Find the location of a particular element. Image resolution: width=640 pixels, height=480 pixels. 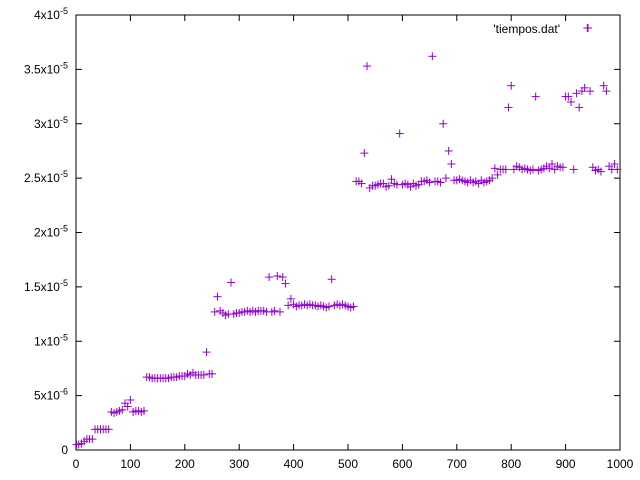

y-tick-label: 2.5x10⁻⁵ is located at coordinates (46, 177).